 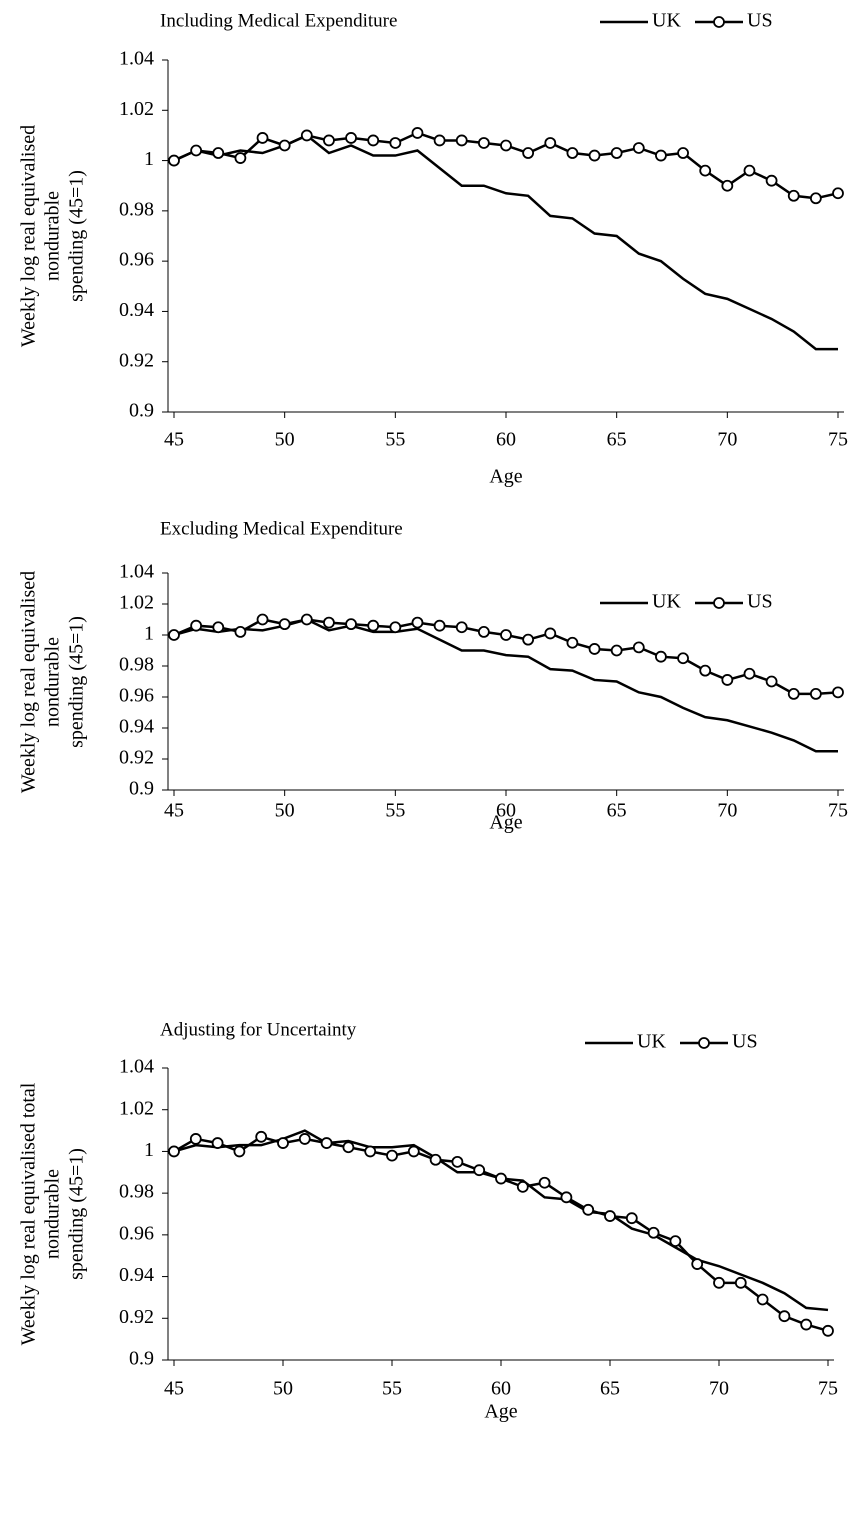 What do you see at coordinates (29, 1213) in the screenshot?
I see `y-axis-label: Weekly log real equivalised total` at bounding box center [29, 1213].